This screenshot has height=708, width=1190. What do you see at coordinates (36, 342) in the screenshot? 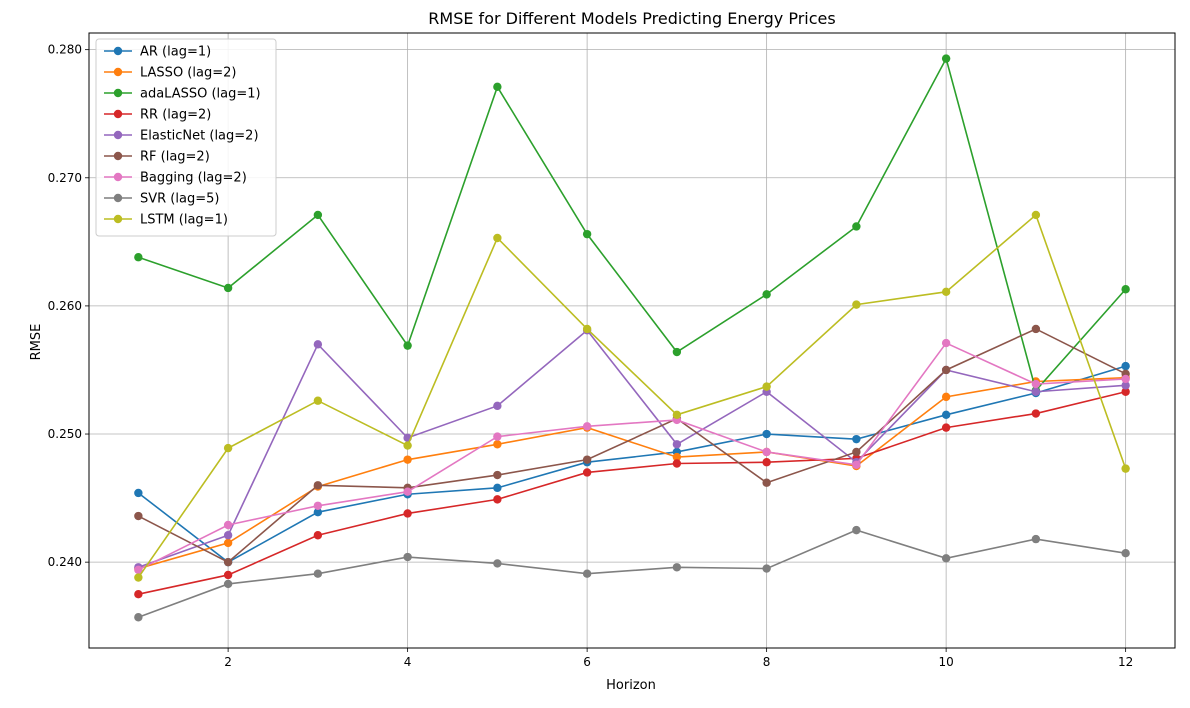
I see `y-axis-title: RMSE` at bounding box center [36, 342].